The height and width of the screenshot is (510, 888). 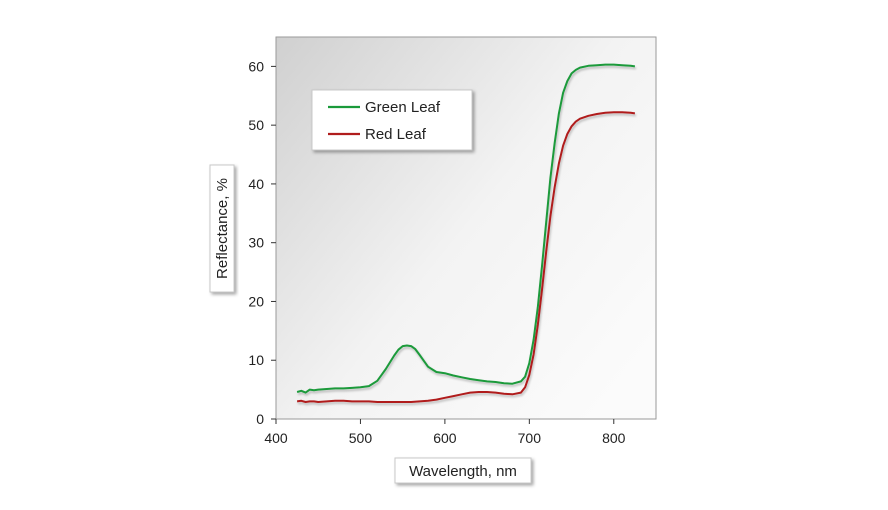 I want to click on legend-label-red-leaf: Red Leaf, so click(x=396, y=134).